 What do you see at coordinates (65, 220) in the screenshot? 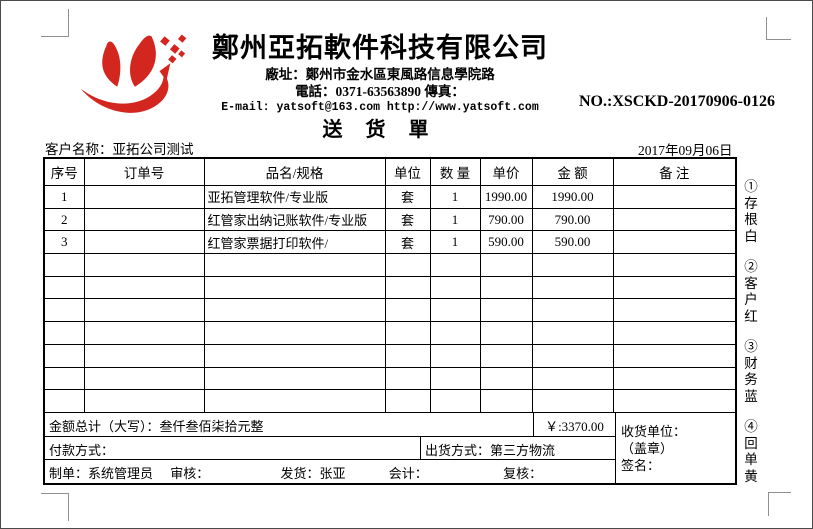
I see `cell-seq: 2` at bounding box center [65, 220].